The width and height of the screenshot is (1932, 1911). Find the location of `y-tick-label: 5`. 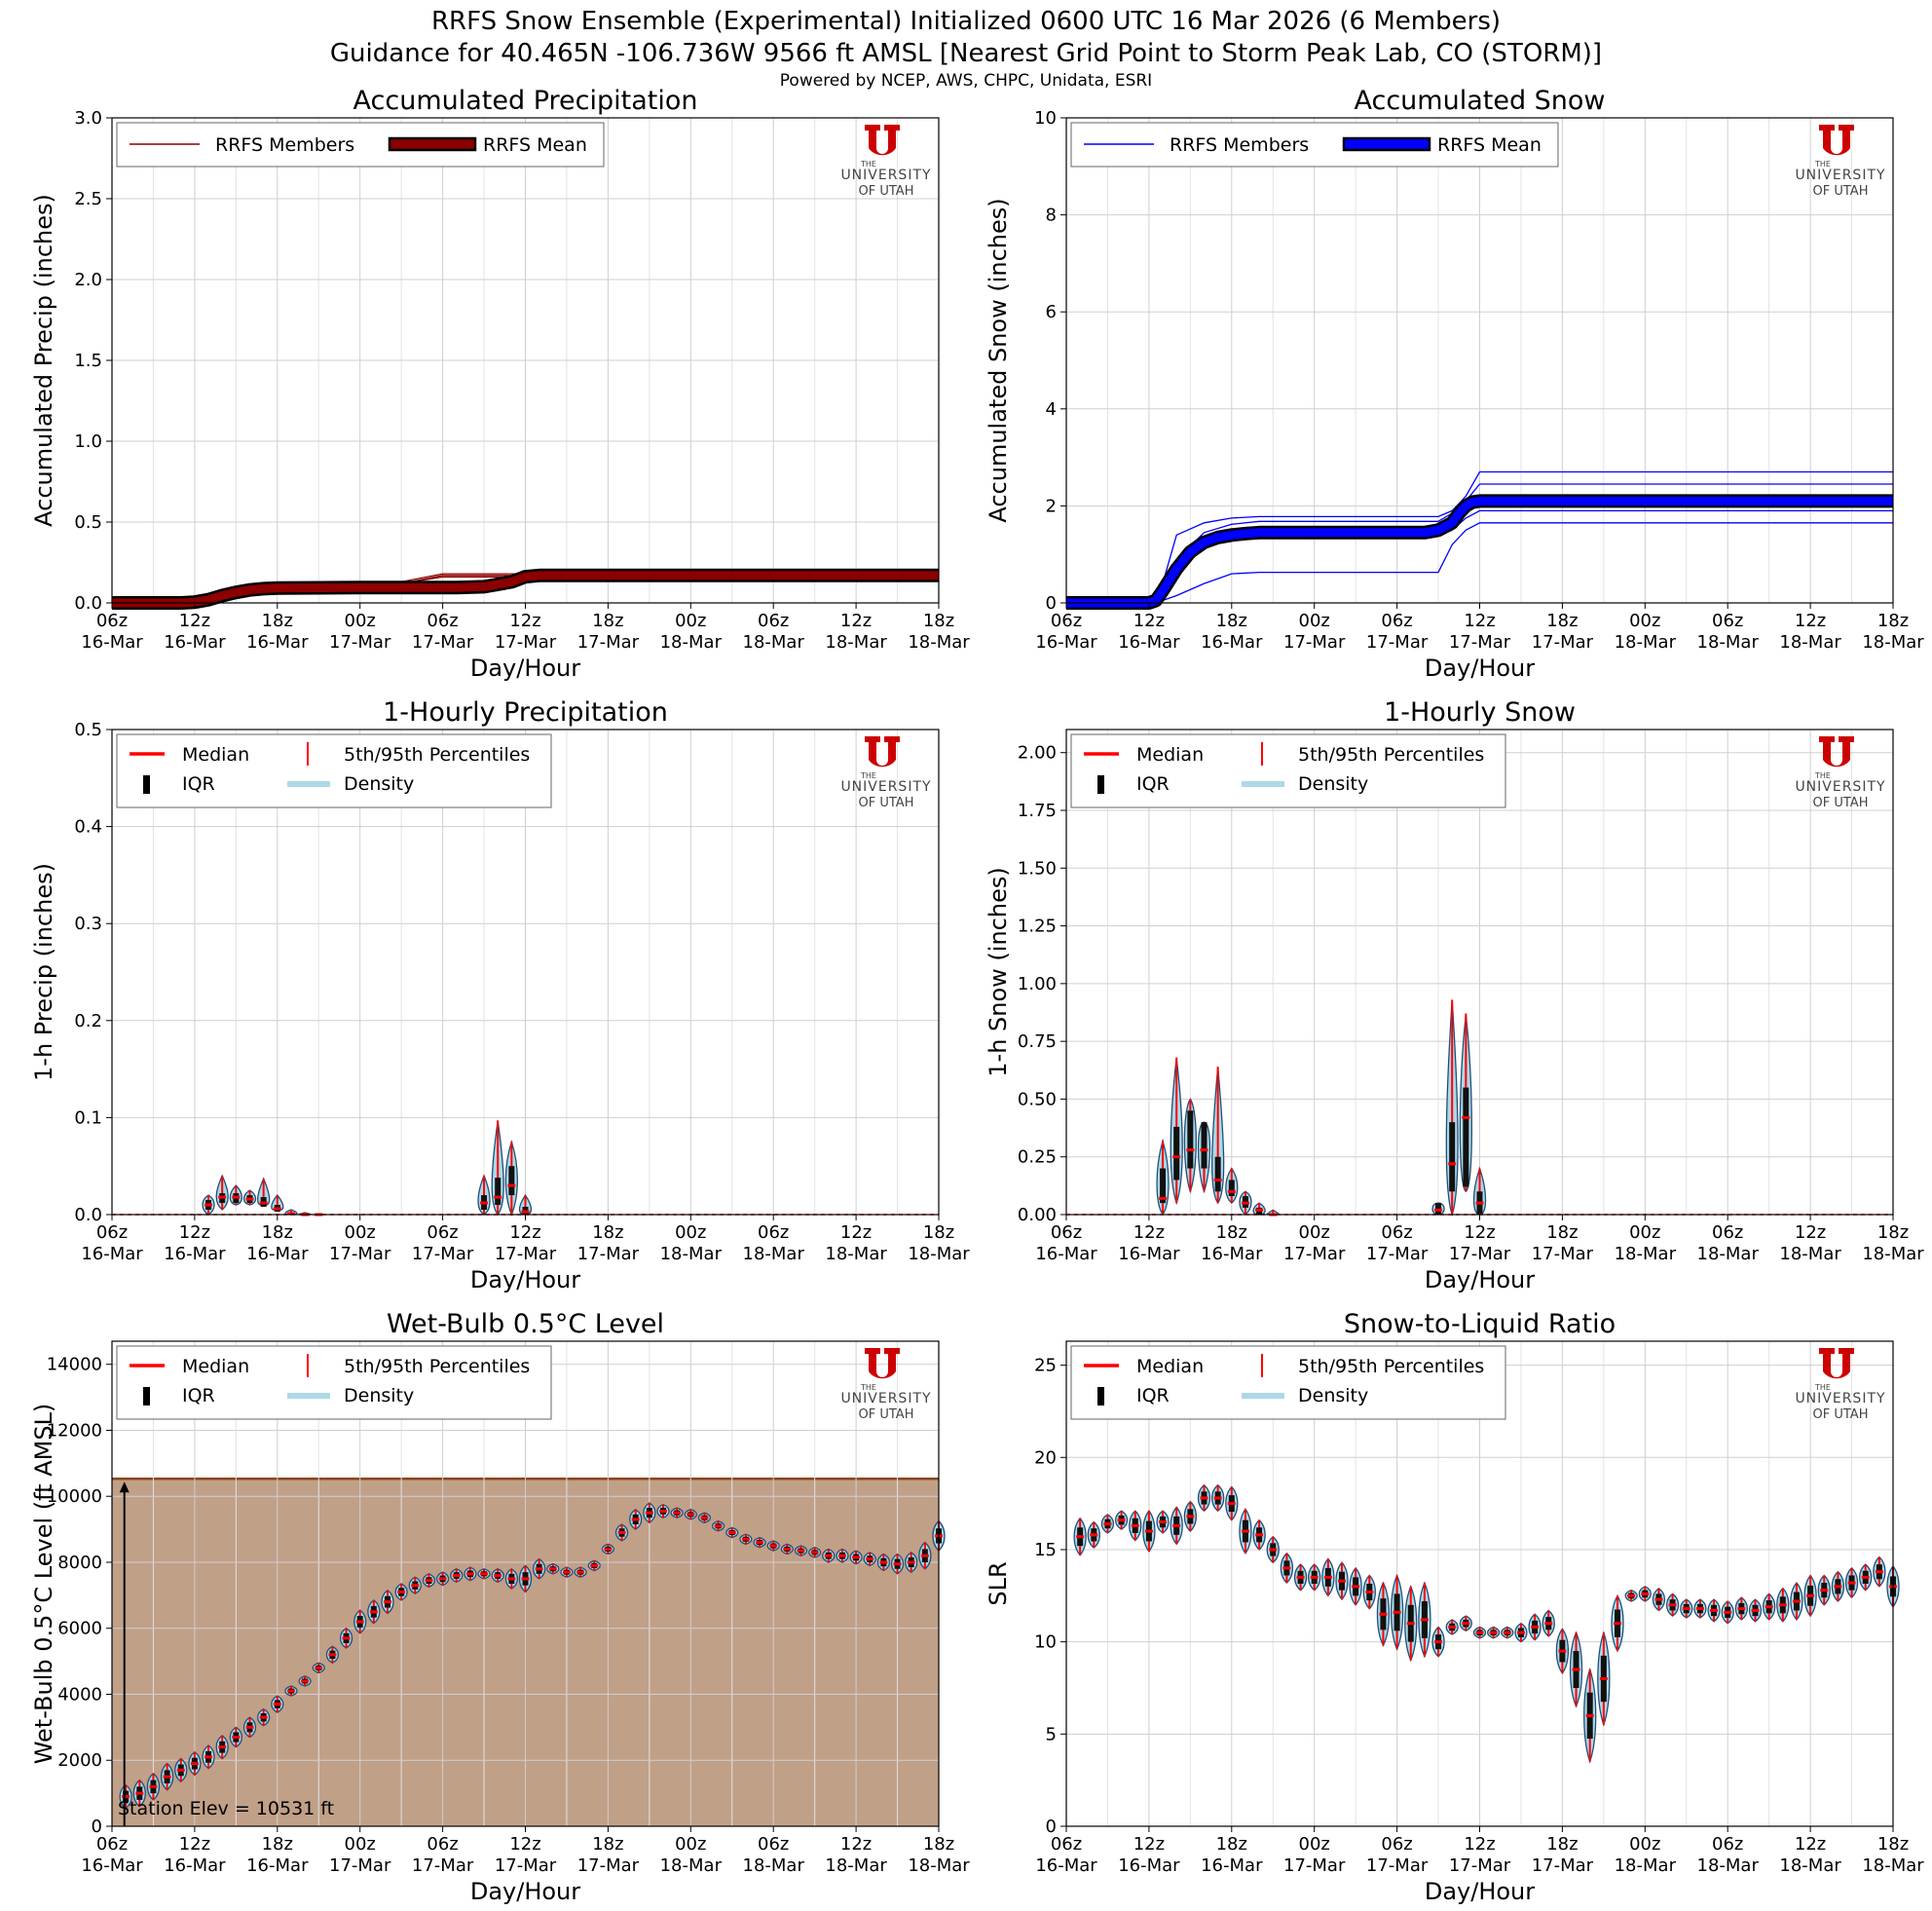

y-tick-label: 5 is located at coordinates (1052, 1734).